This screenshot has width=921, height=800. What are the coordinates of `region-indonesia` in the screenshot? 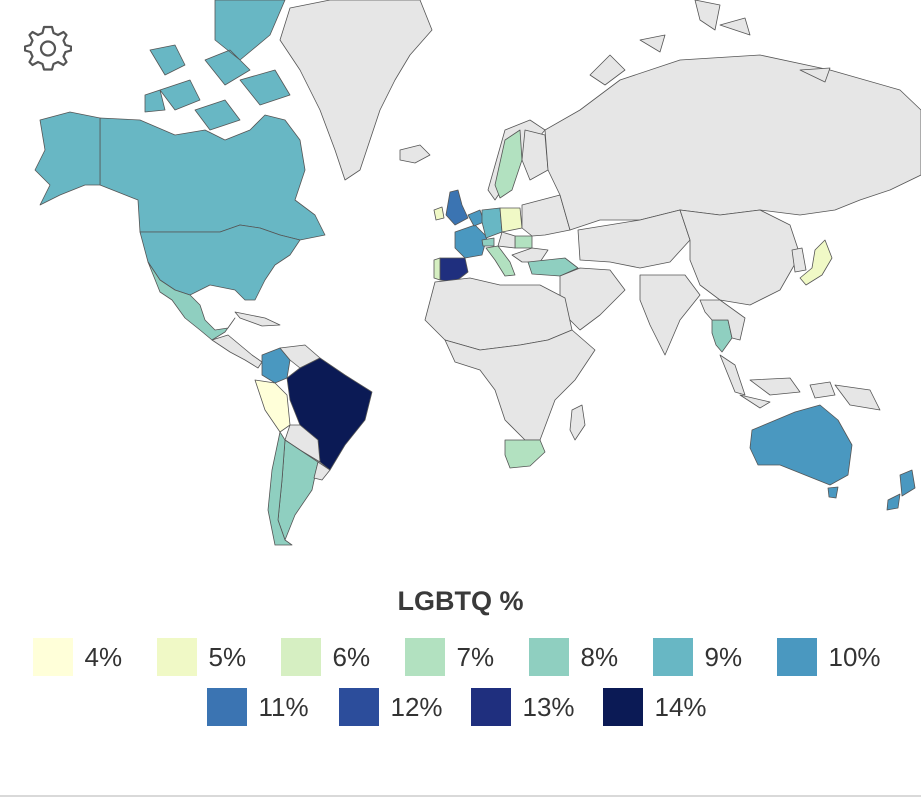 It's located at (787, 393).